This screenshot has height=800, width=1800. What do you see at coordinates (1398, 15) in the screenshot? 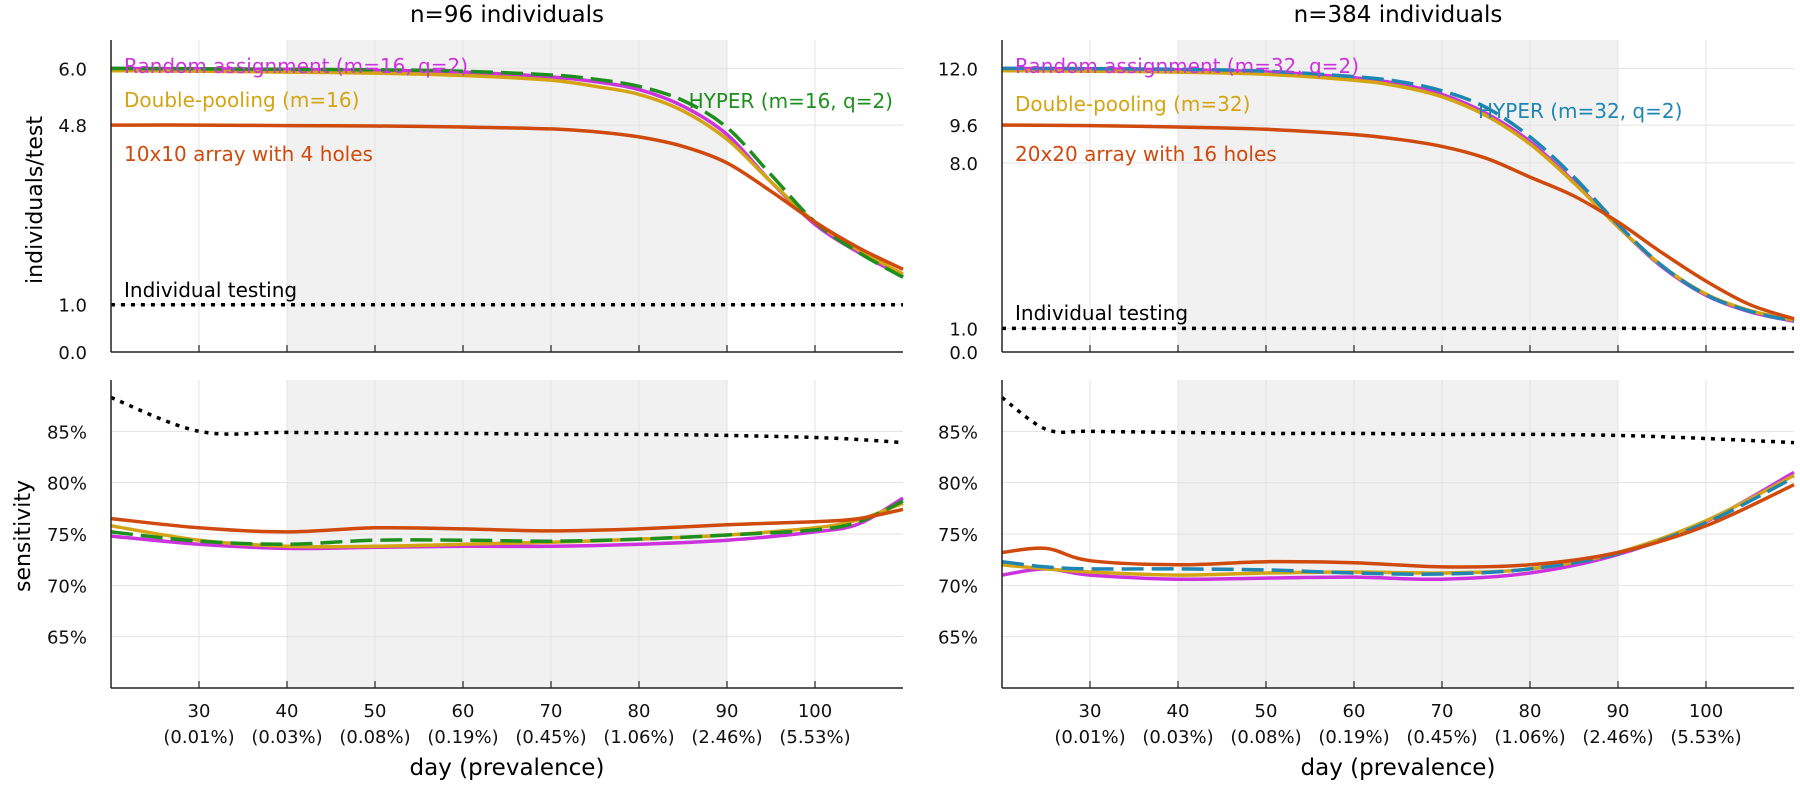
I see `title-right: n=384 individuals` at bounding box center [1398, 15].